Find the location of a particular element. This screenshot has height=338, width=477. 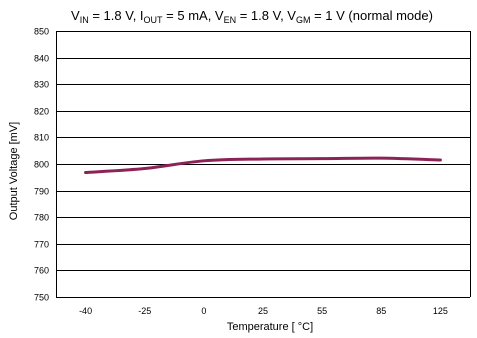

y-tick-label: 800 is located at coordinates (41, 165).